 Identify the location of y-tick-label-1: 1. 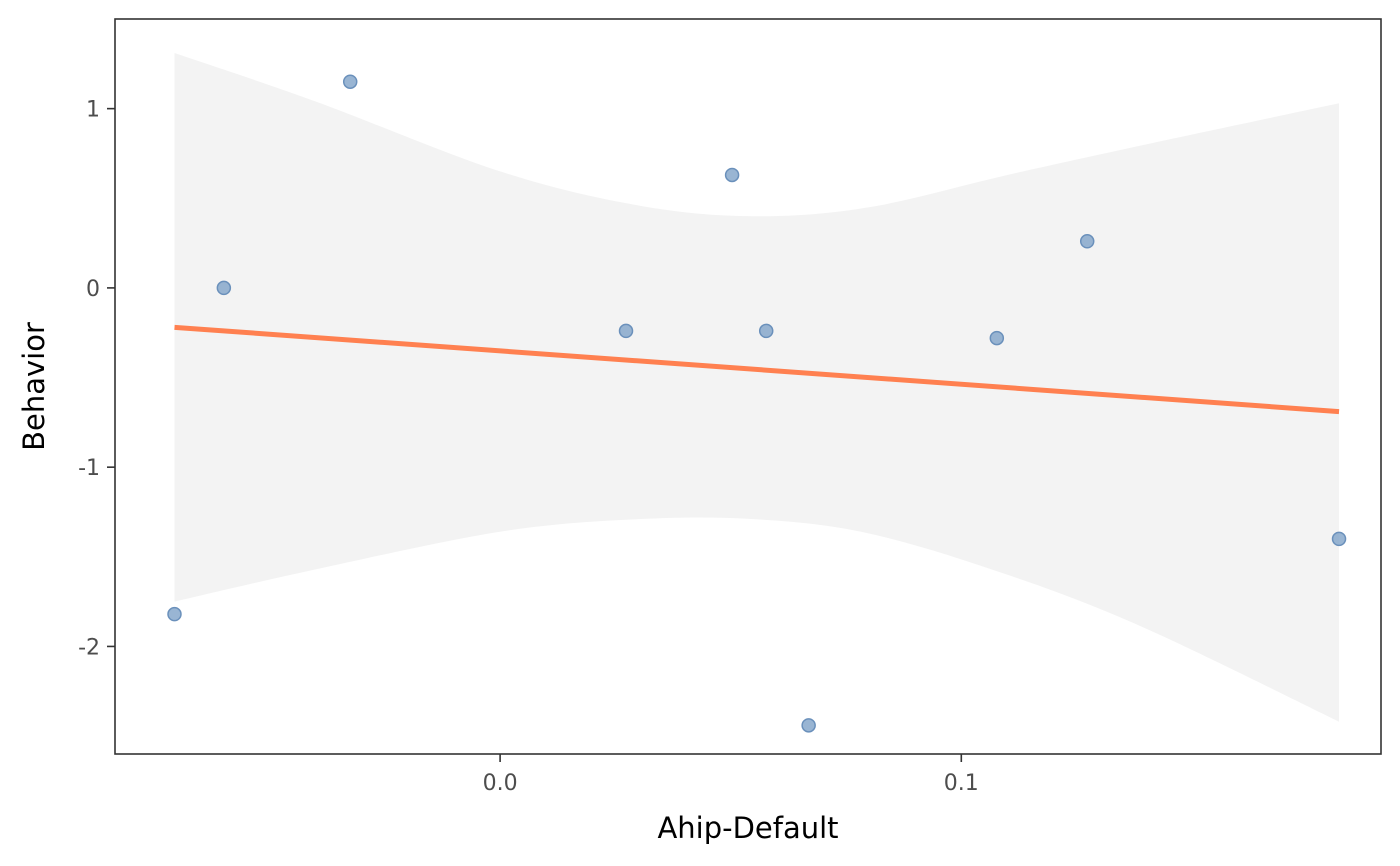
(93, 110).